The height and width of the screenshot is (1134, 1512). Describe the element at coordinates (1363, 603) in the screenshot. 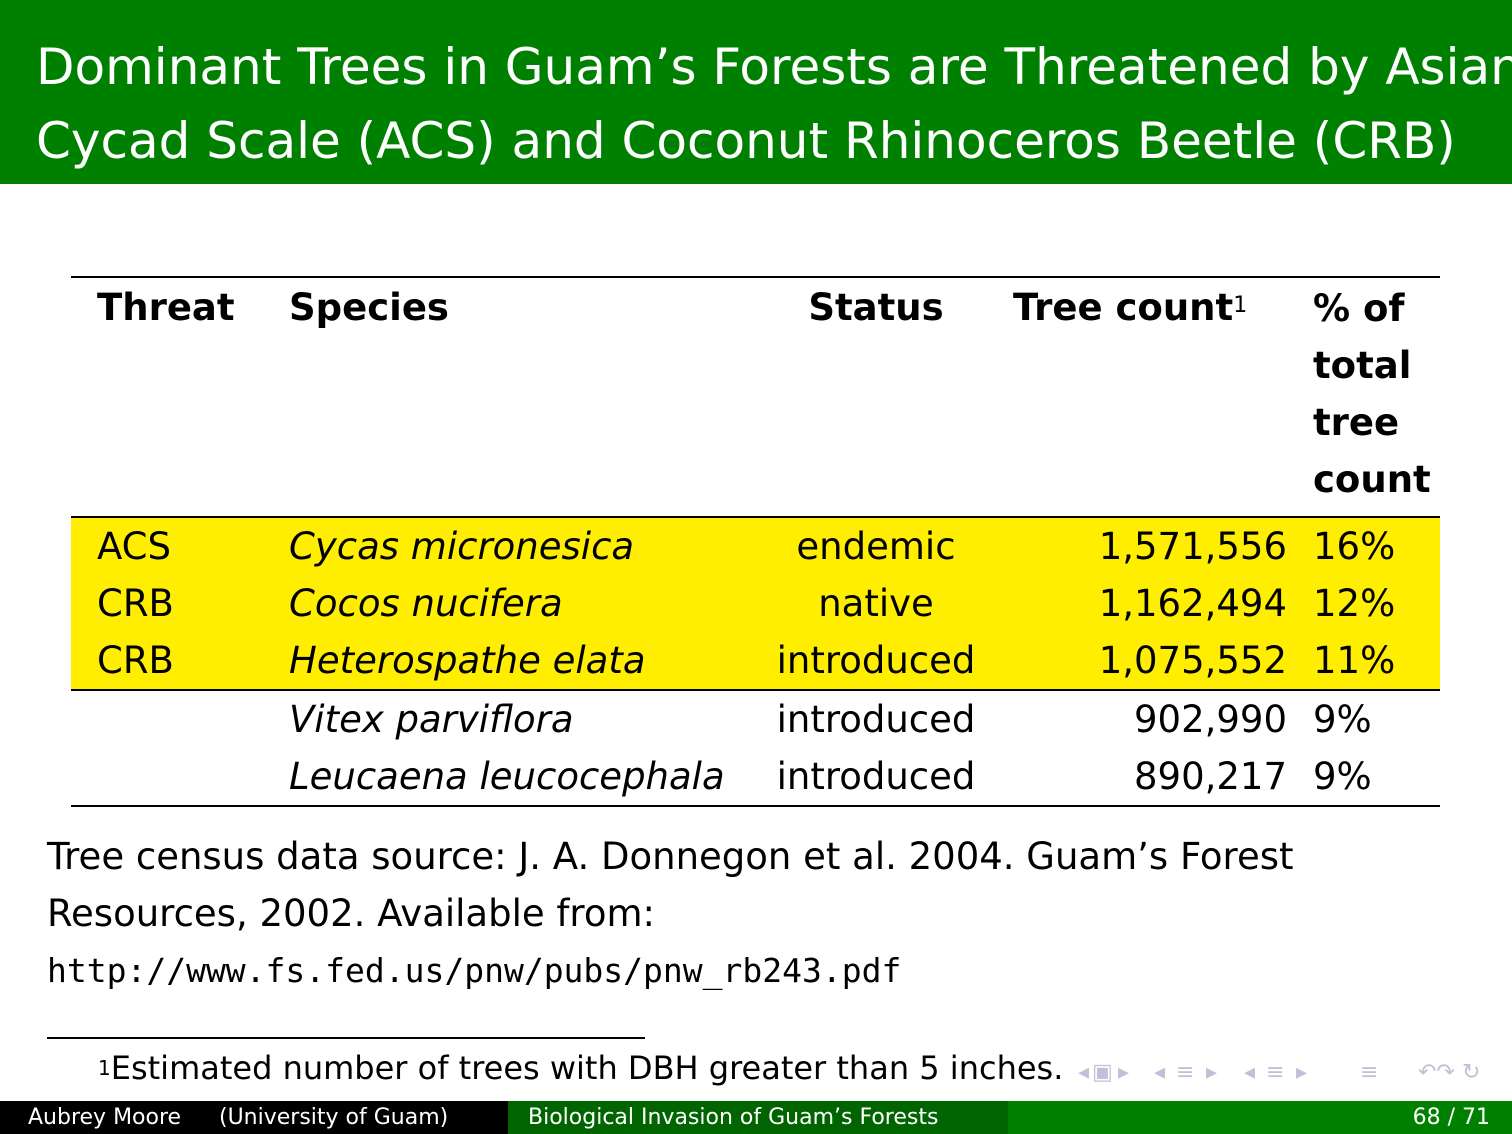

I see `cell-percent: 12%` at that location.